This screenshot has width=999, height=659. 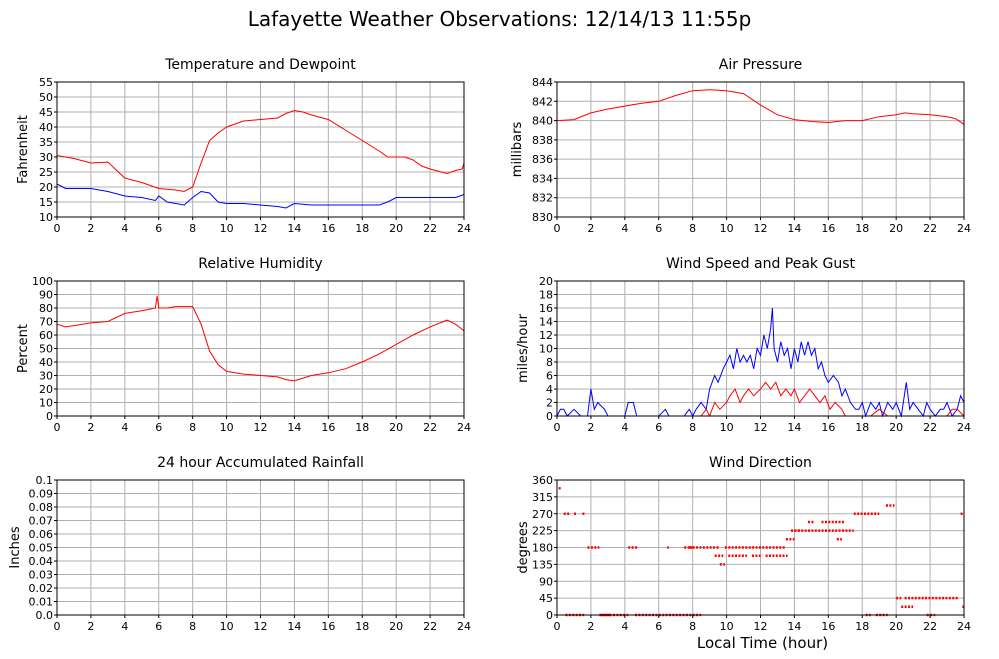 What do you see at coordinates (542, 217) in the screenshot?
I see `y-tick-label: 830` at bounding box center [542, 217].